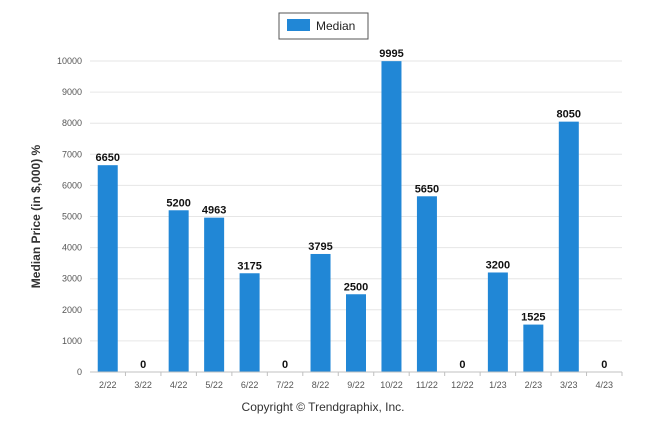 This screenshot has width=646, height=434. I want to click on legend-swatch, so click(298, 25).